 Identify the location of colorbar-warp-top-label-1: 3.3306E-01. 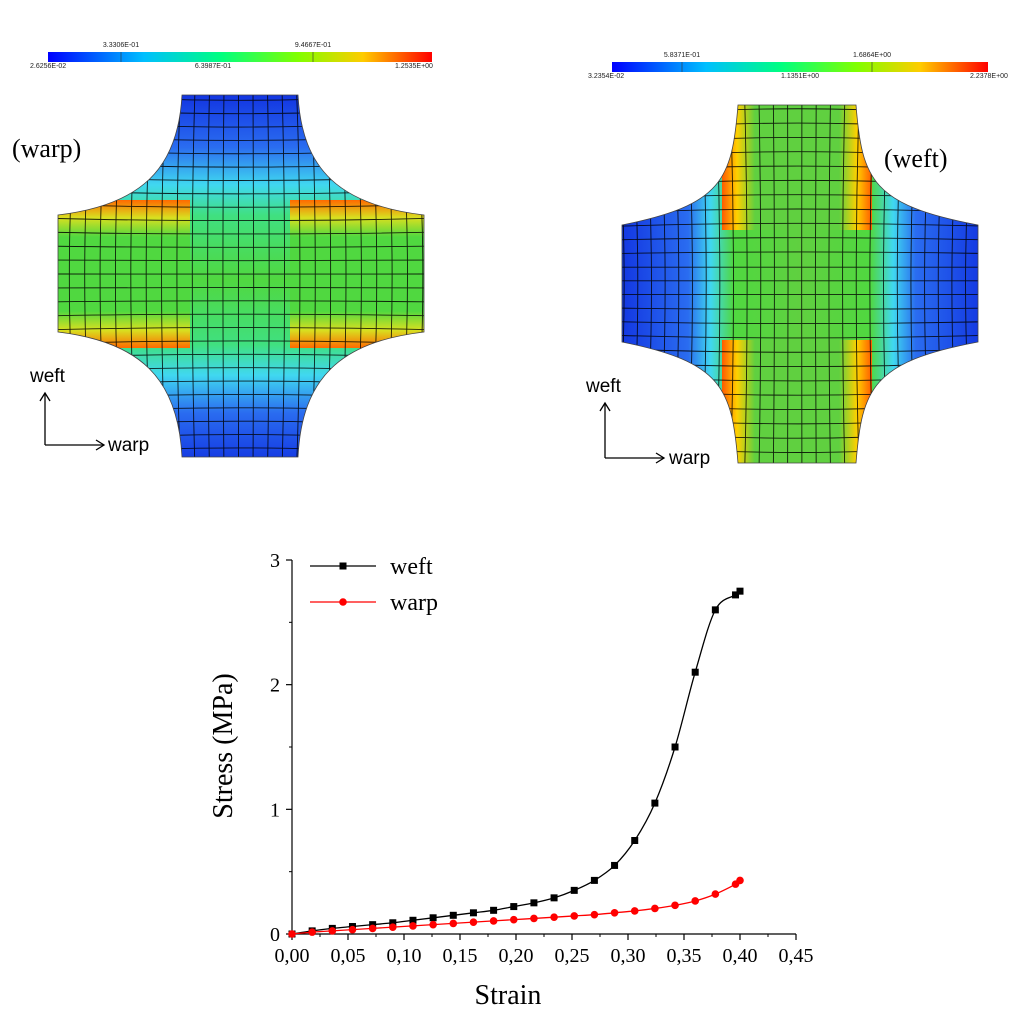
(121, 45).